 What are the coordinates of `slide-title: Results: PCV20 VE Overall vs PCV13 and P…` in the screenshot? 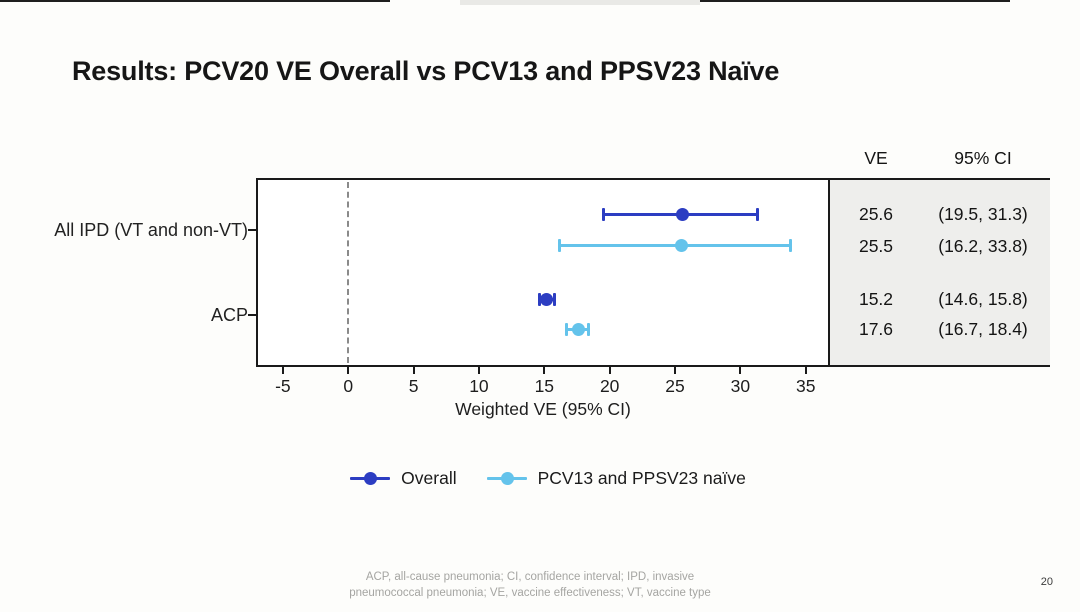 It's located at (426, 71).